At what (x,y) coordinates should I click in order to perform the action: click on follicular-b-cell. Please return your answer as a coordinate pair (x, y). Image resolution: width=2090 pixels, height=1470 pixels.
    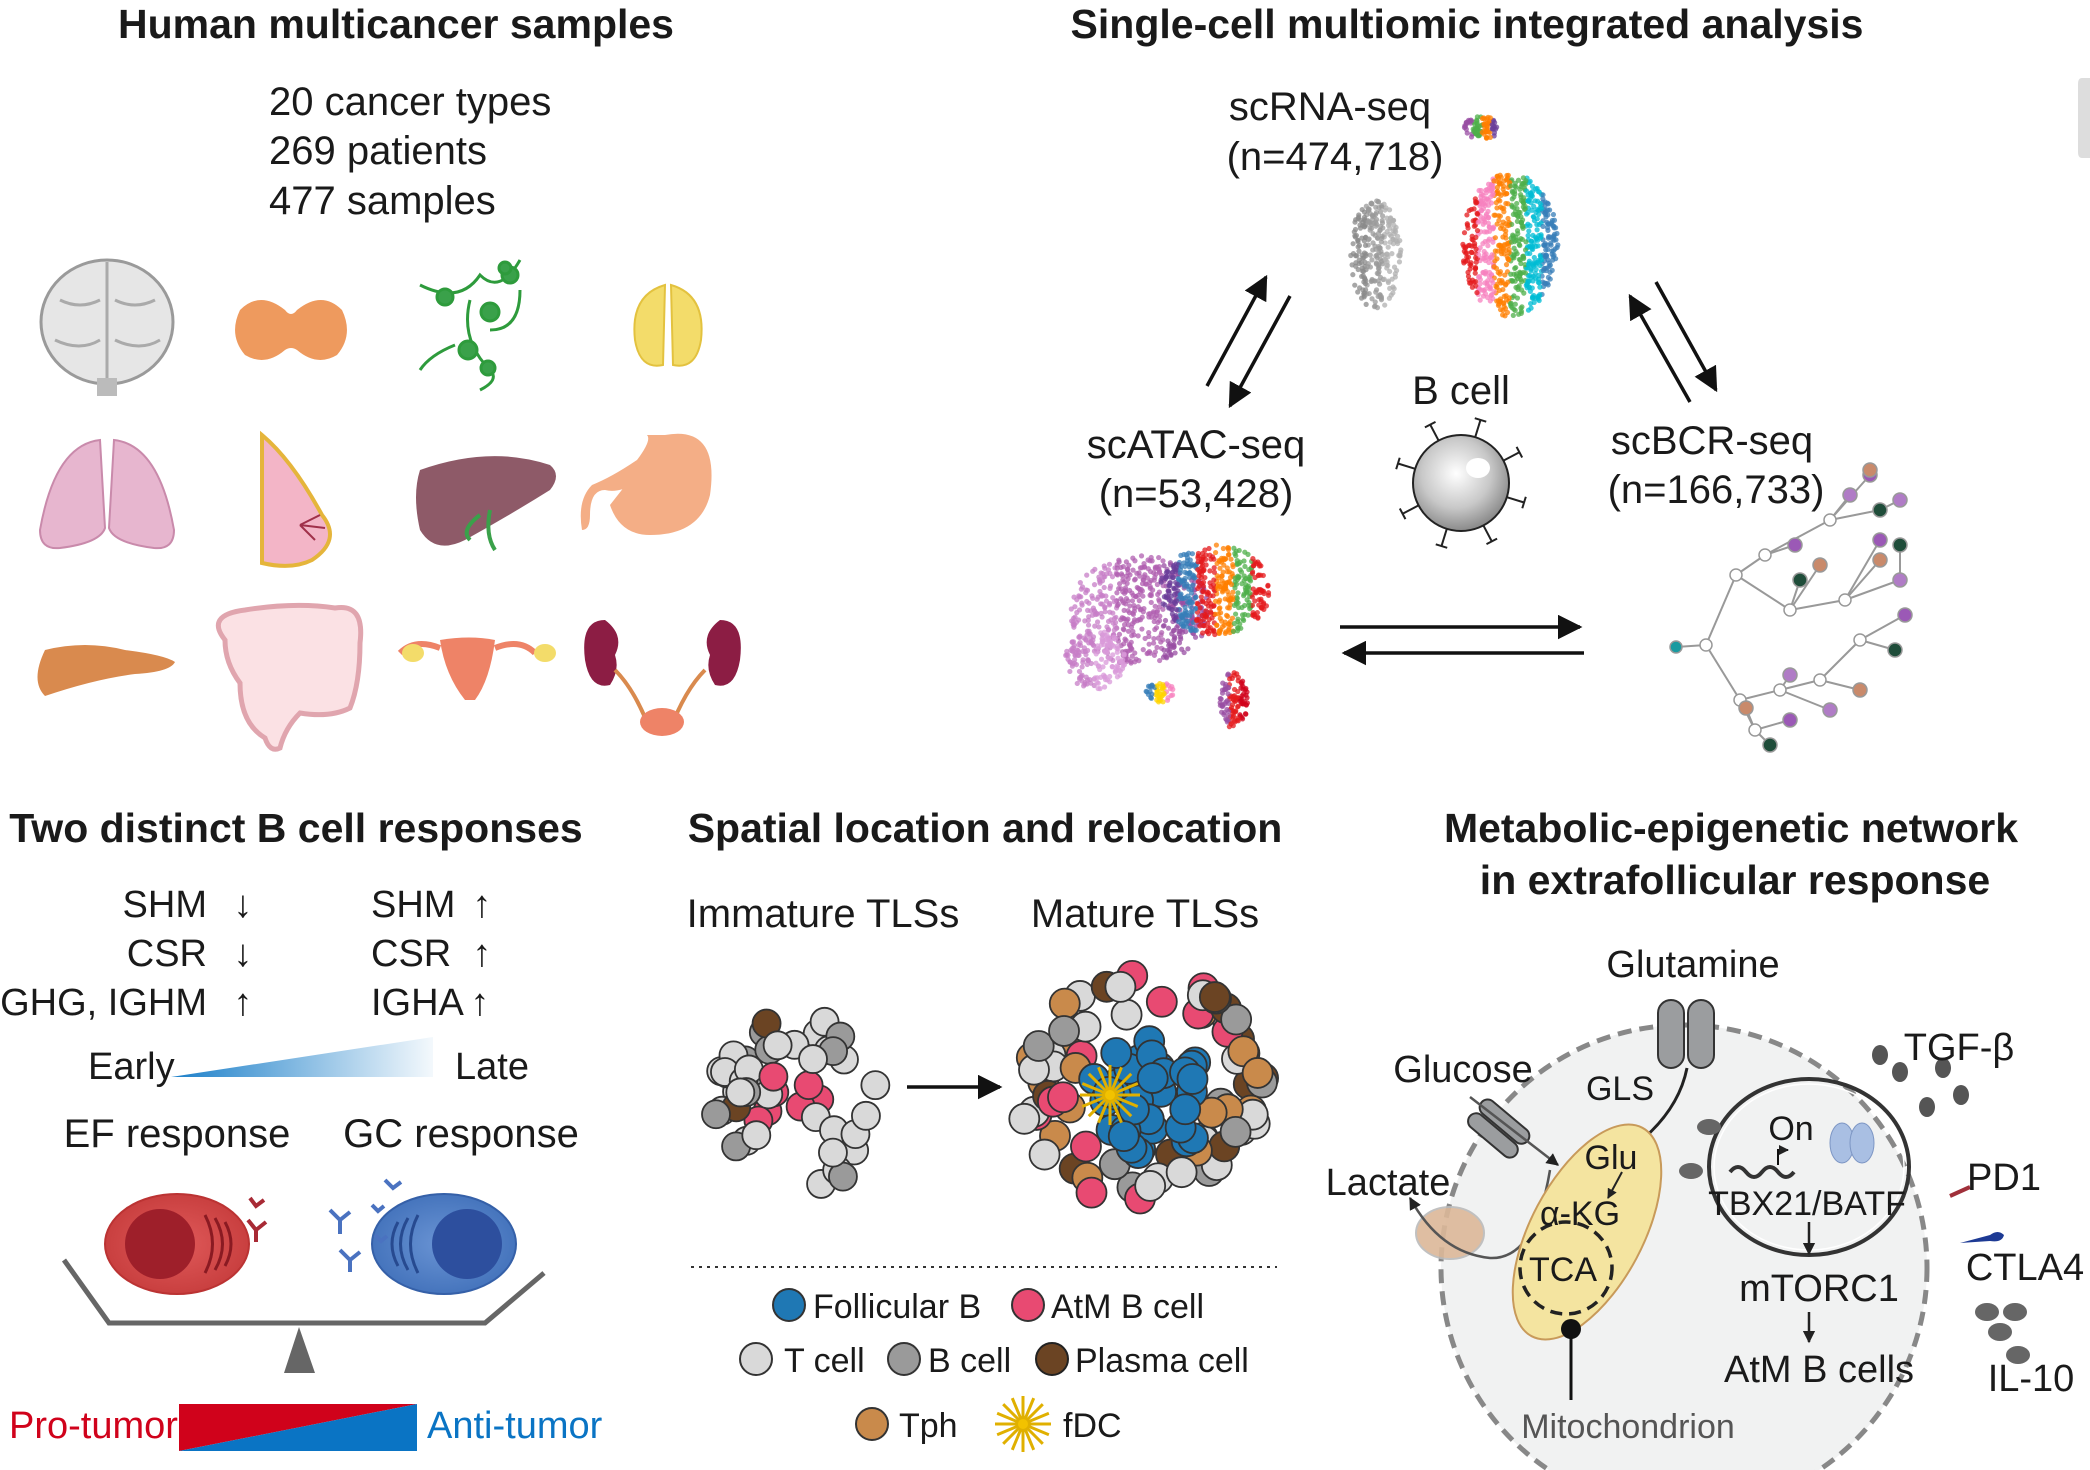
    Looking at the image, I should click on (1152, 1078).